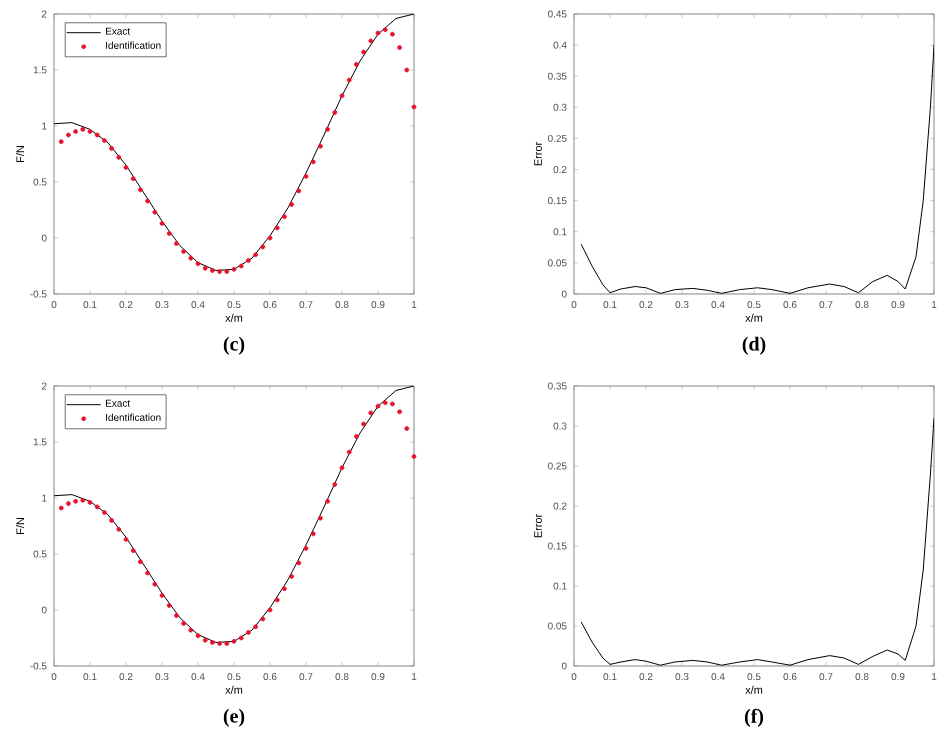  What do you see at coordinates (234, 345) in the screenshot?
I see `text: (c)` at bounding box center [234, 345].